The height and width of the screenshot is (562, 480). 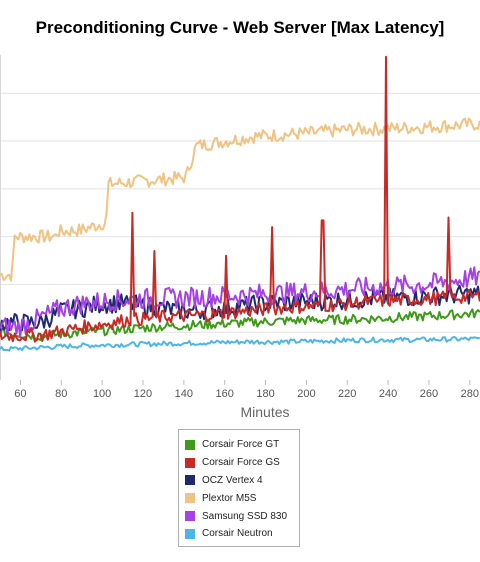 I want to click on legend-item: Corsair Force GT, so click(x=242, y=445).